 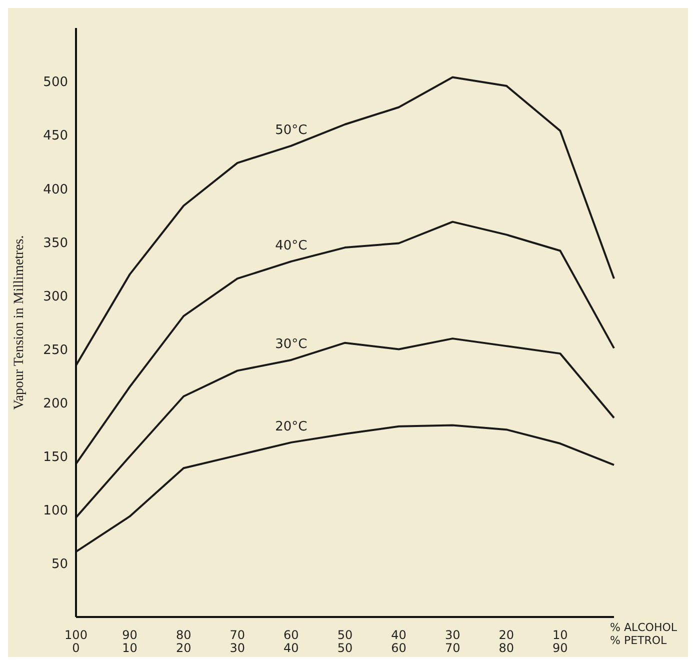 What do you see at coordinates (55, 243) in the screenshot?
I see `y-tick-label: 350` at bounding box center [55, 243].